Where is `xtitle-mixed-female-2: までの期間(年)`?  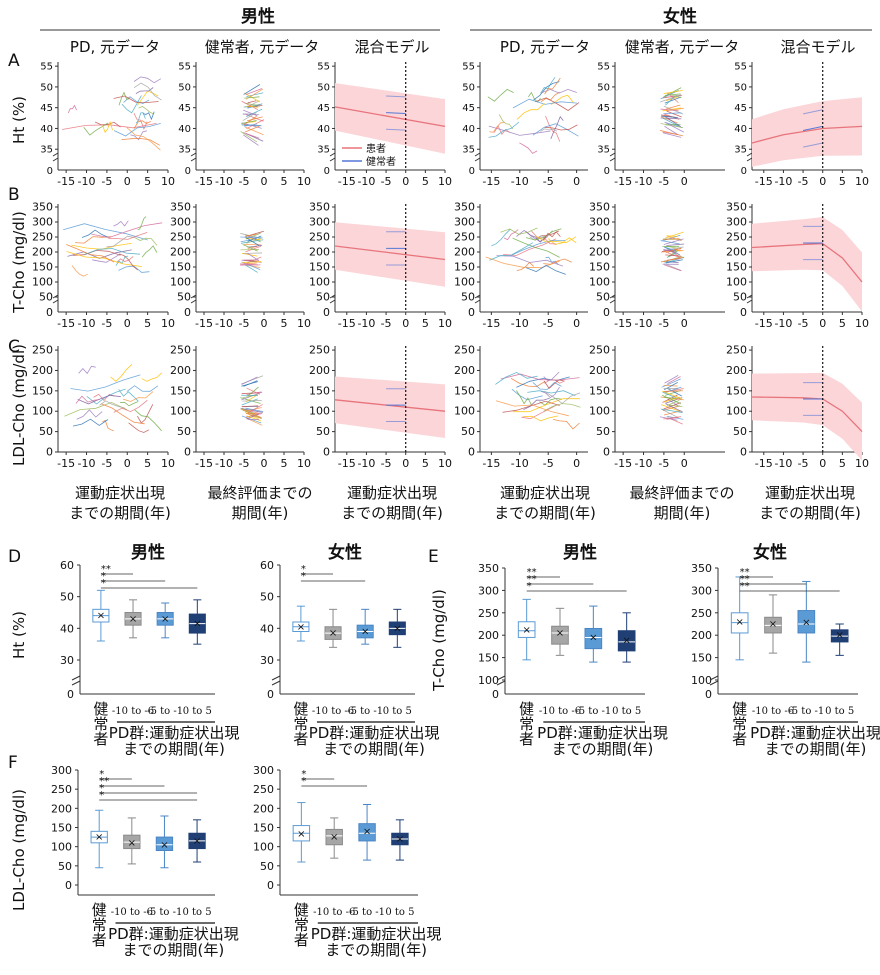
xtitle-mixed-female-2: までの期間(年) is located at coordinates (810, 513).